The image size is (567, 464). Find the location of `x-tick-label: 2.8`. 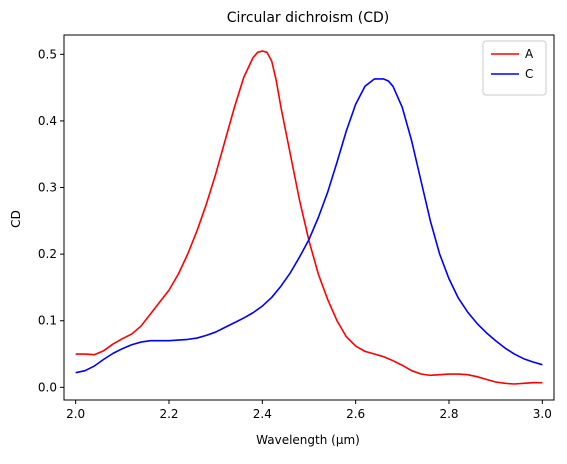

x-tick-label: 2.8 is located at coordinates (448, 414).